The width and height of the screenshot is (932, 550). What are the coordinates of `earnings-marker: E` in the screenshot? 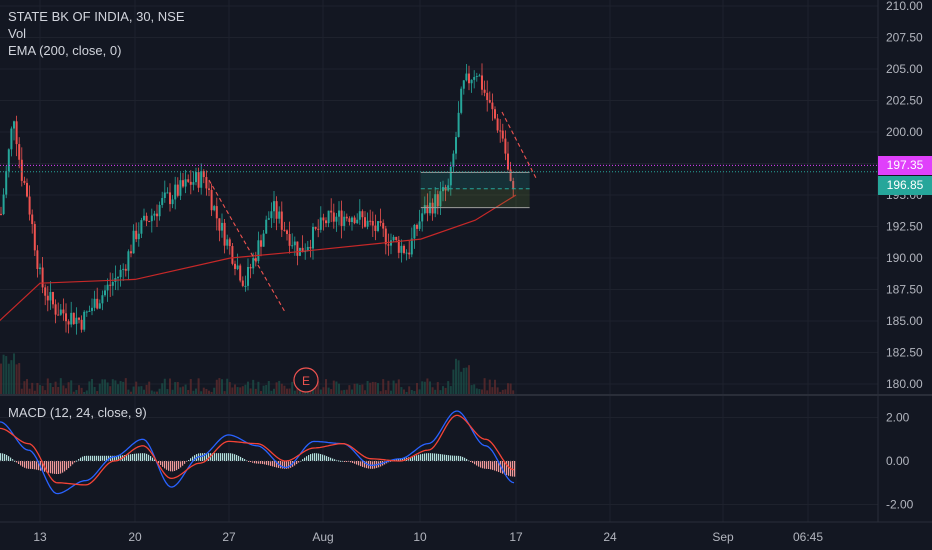 It's located at (306, 380).